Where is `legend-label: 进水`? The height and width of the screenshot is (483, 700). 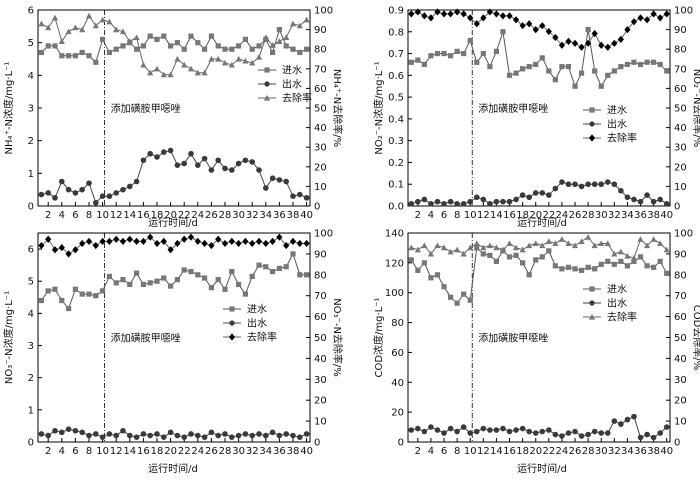 legend-label: 进水 is located at coordinates (257, 310).